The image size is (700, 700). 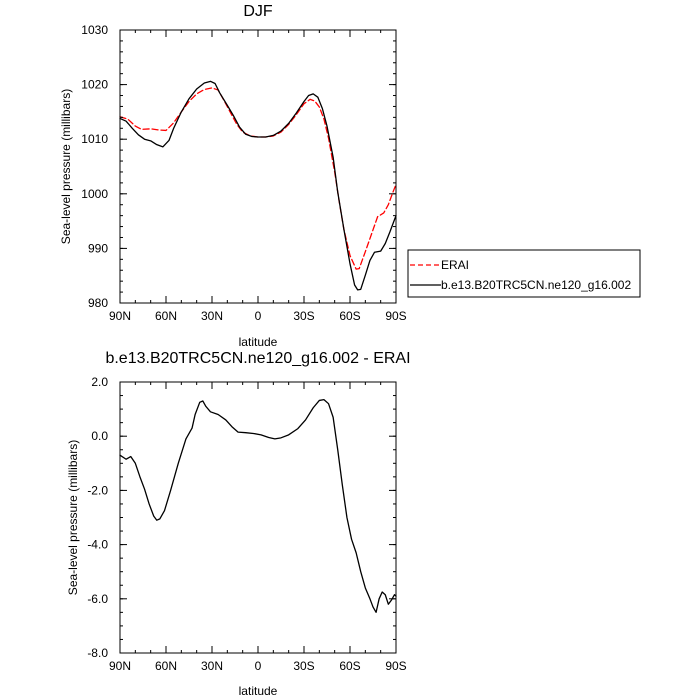 I want to click on bottom-y-tick-label: -6.0, so click(x=97, y=599).